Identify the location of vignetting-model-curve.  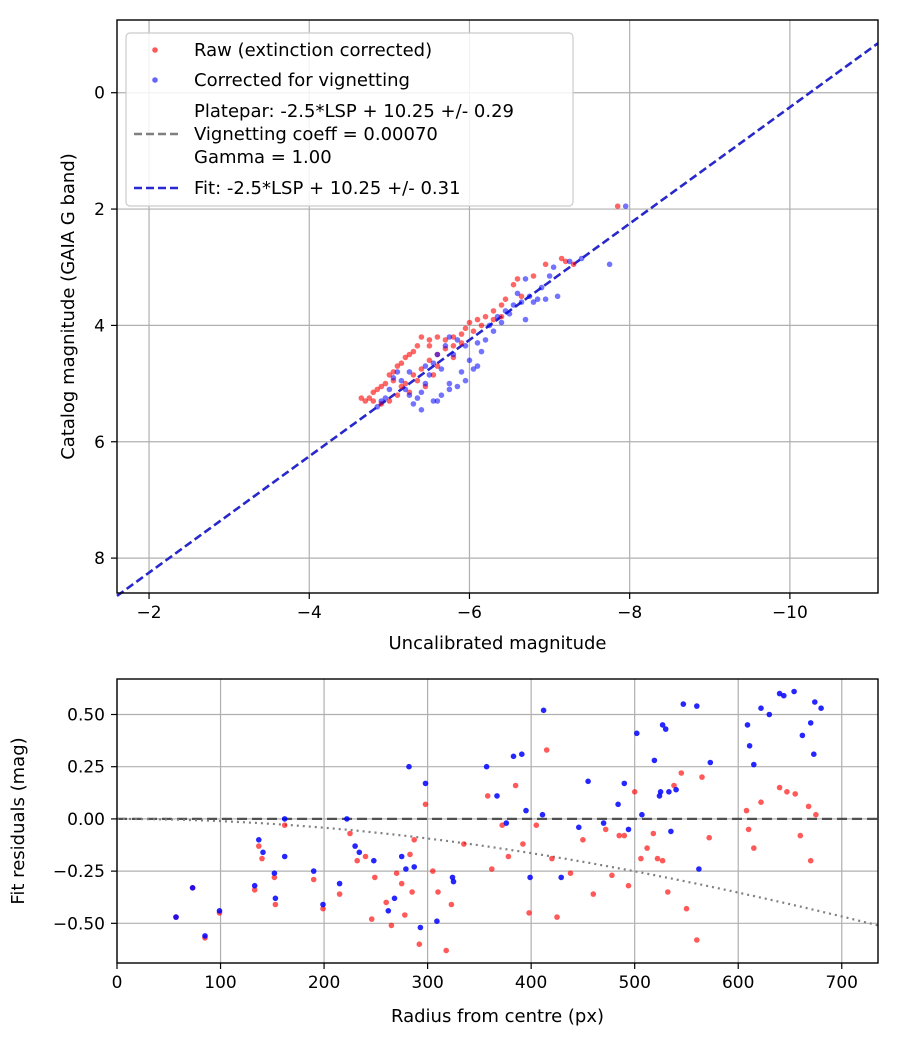
(498, 872).